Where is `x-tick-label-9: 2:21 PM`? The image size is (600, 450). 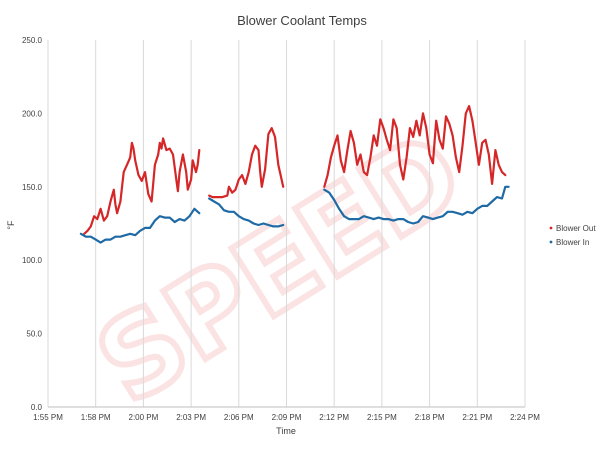
x-tick-label-9: 2:21 PM is located at coordinates (477, 417).